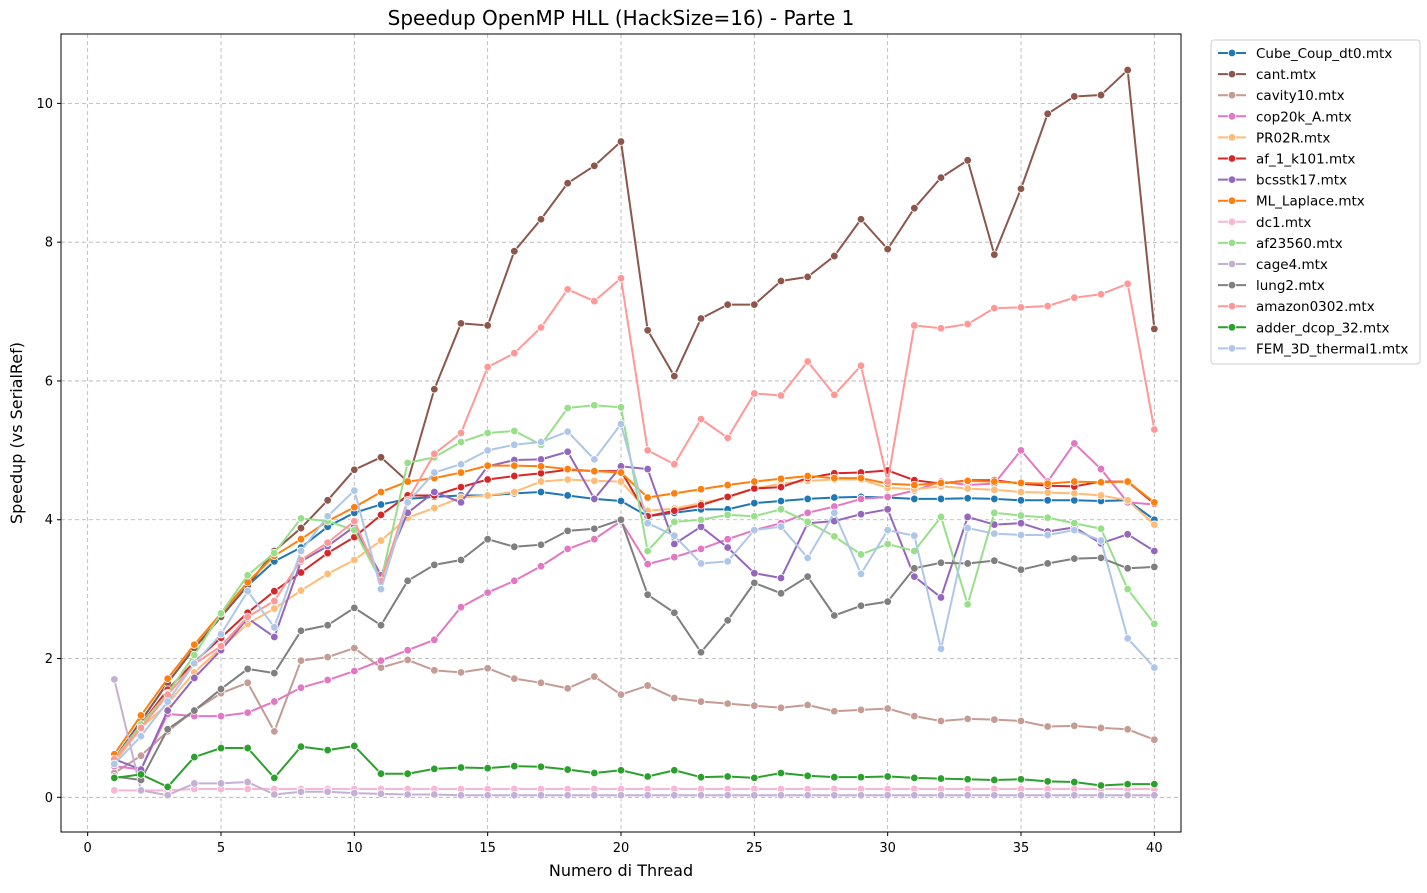  I want to click on y-axis-label: Speedup (vs SerialRef), so click(16, 433).